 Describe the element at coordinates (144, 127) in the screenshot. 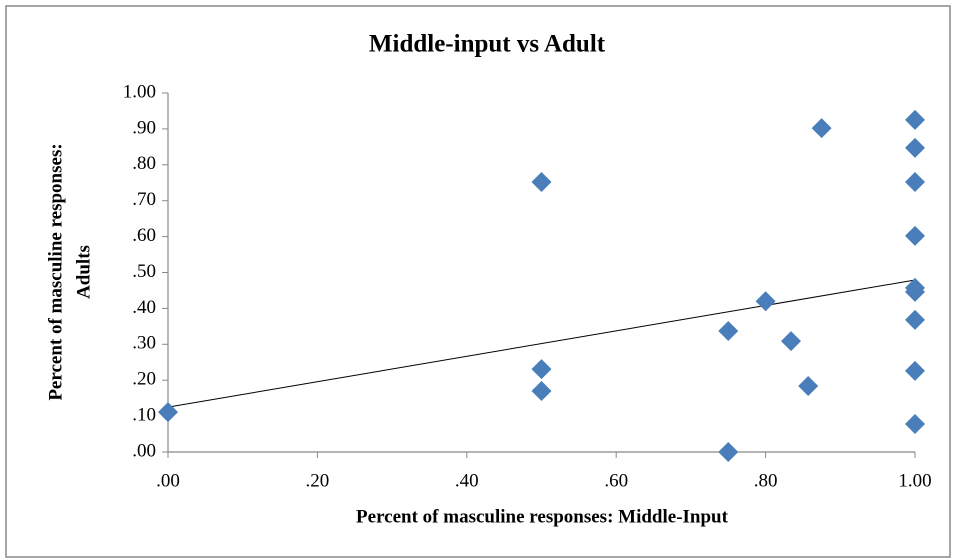

I see `y-tick-label: .90` at that location.